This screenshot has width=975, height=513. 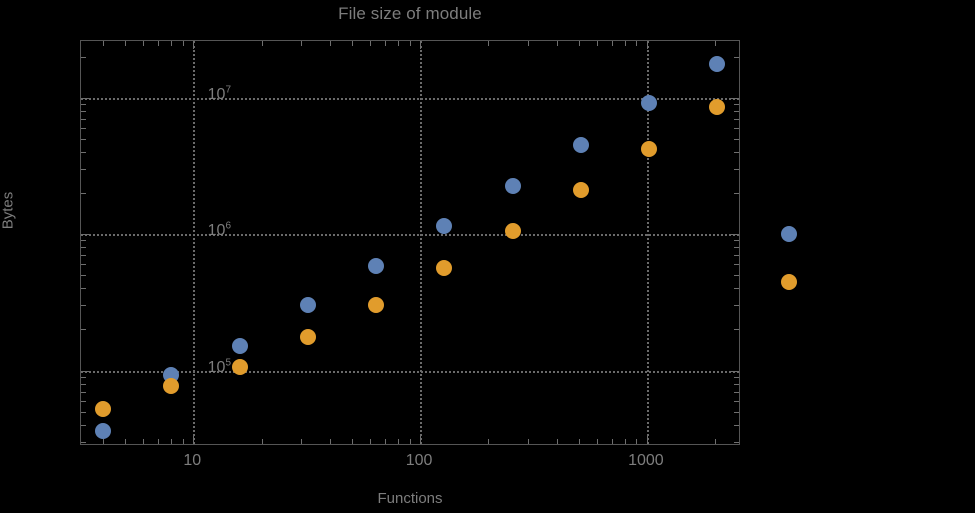 I want to click on x-tick-label: 100, so click(x=419, y=460).